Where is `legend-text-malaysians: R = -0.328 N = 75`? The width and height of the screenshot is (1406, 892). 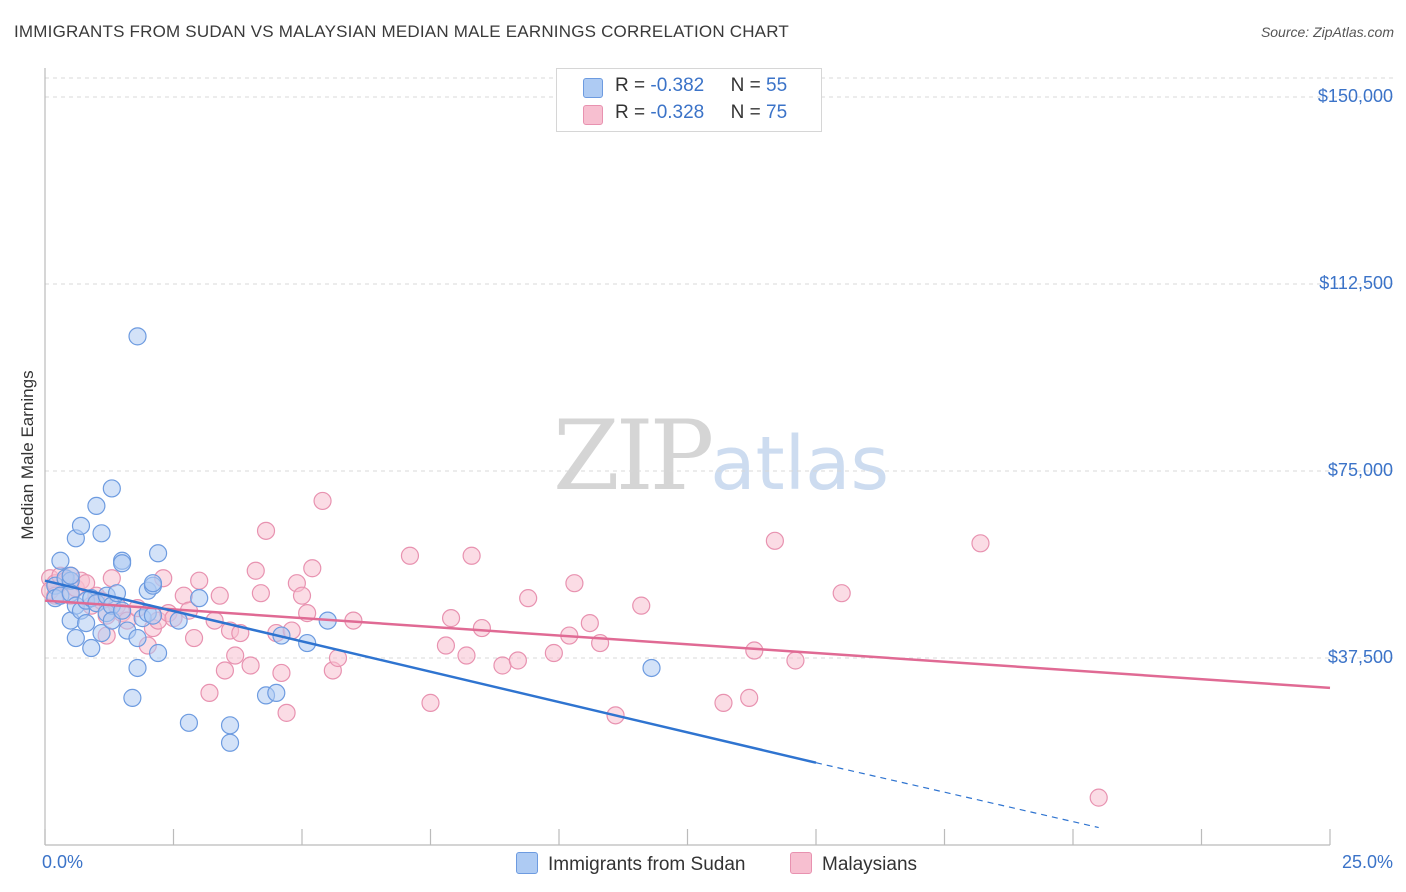 legend-text-malaysians: R = -0.328 N = 75 is located at coordinates (701, 112).